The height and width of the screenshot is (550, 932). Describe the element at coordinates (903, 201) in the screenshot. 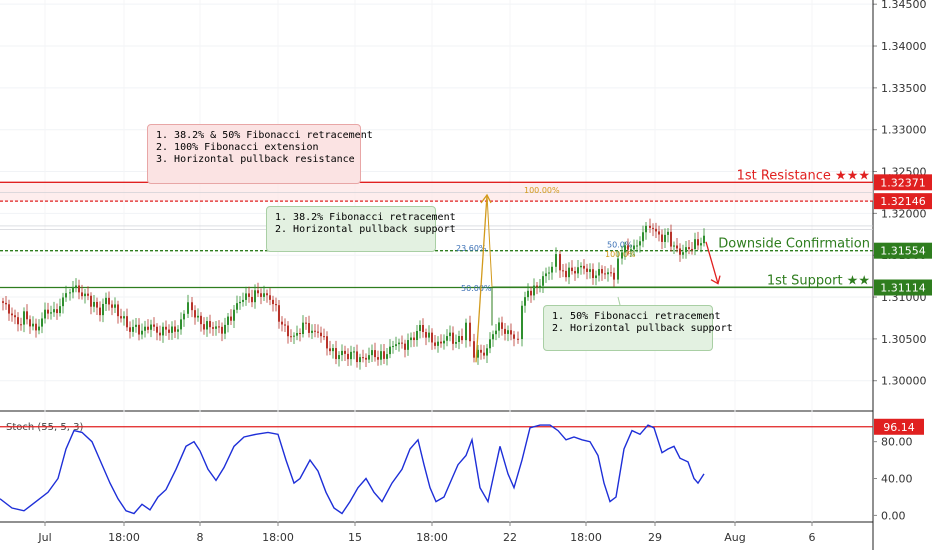

I see `level-price-label: 1.32146` at that location.